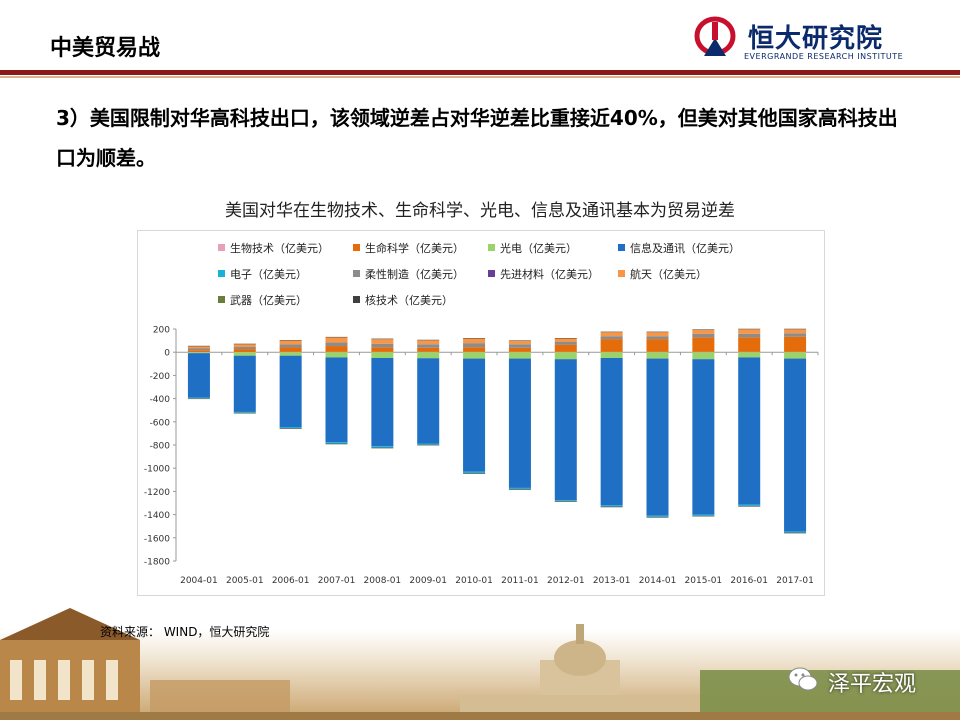 The image size is (960, 724). What do you see at coordinates (824, 56) in the screenshot?
I see `logo-subtitle: EVERGRANDE RESEARCH INSTITUTE` at bounding box center [824, 56].